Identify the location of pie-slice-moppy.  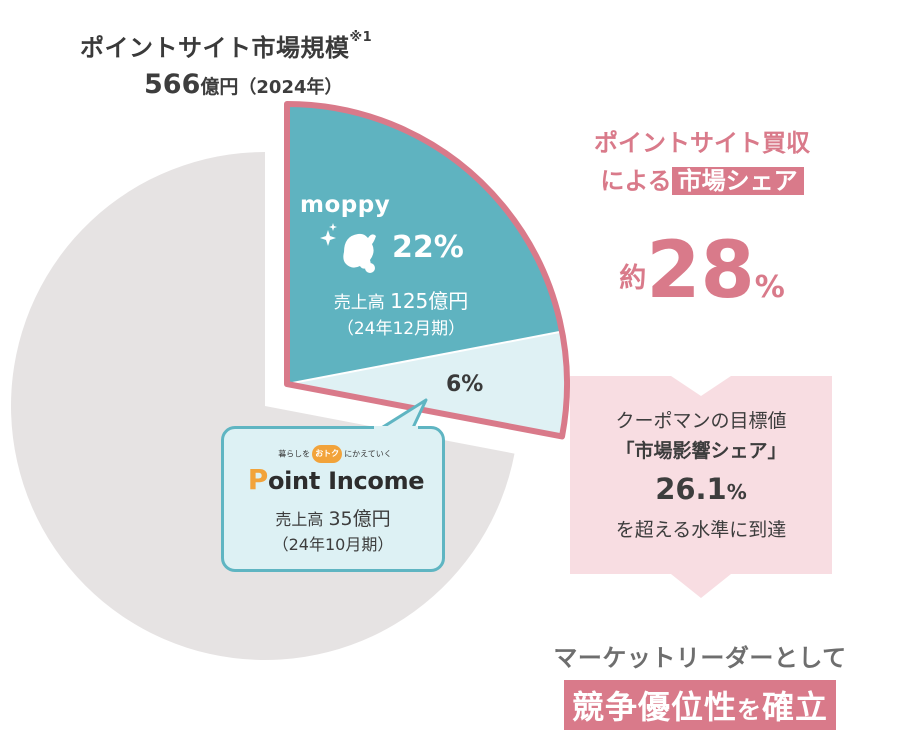
(425, 244).